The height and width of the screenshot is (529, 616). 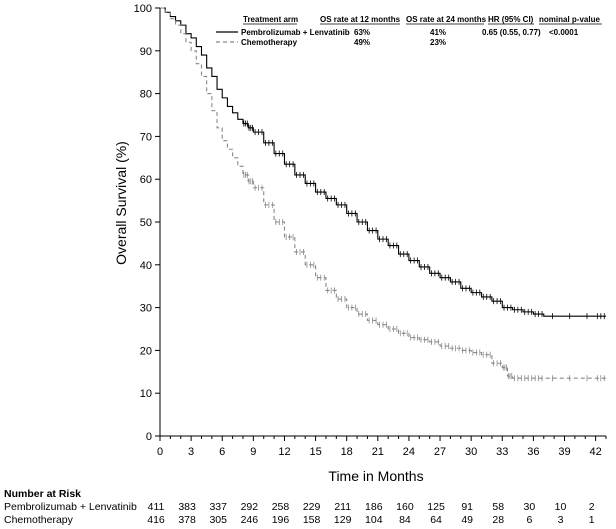 What do you see at coordinates (312, 507) in the screenshot?
I see `risk-value: 229` at bounding box center [312, 507].